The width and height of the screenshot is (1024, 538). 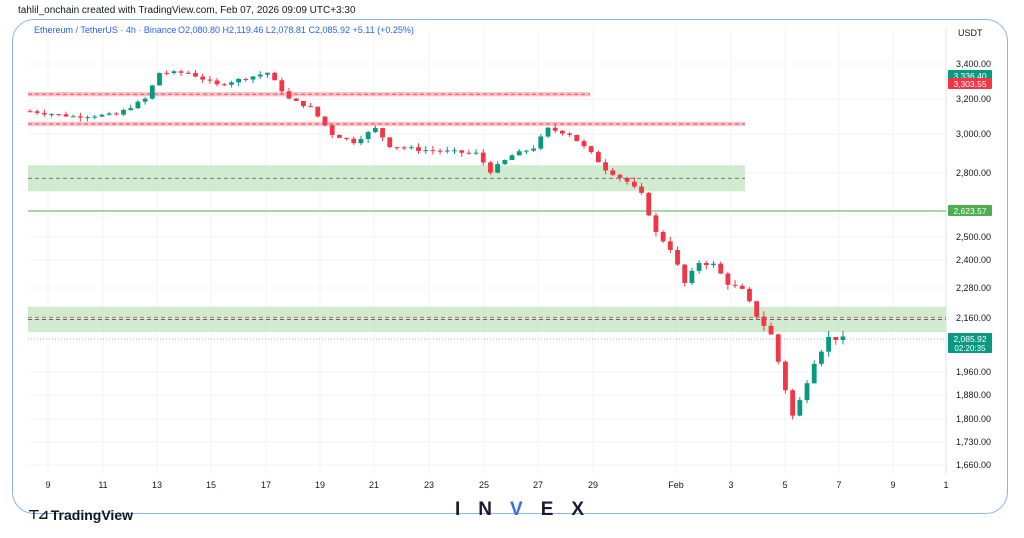 What do you see at coordinates (105, 30) in the screenshot?
I see `legend-symbol: Ethereum / TetherUS · 4h · Binance` at bounding box center [105, 30].